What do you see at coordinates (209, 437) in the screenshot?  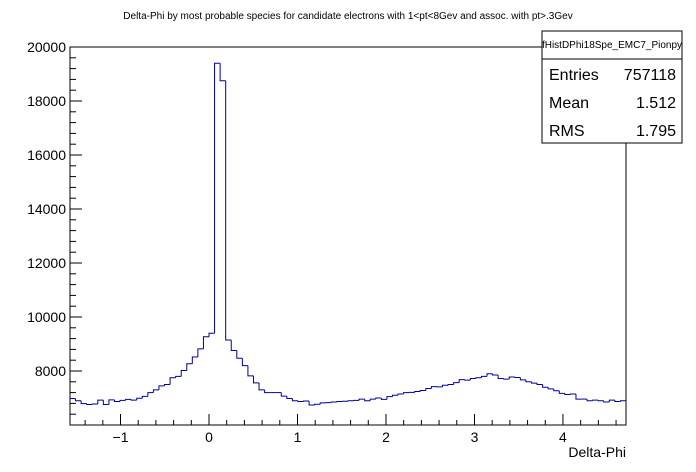 I see `x-tick-label: 0` at bounding box center [209, 437].